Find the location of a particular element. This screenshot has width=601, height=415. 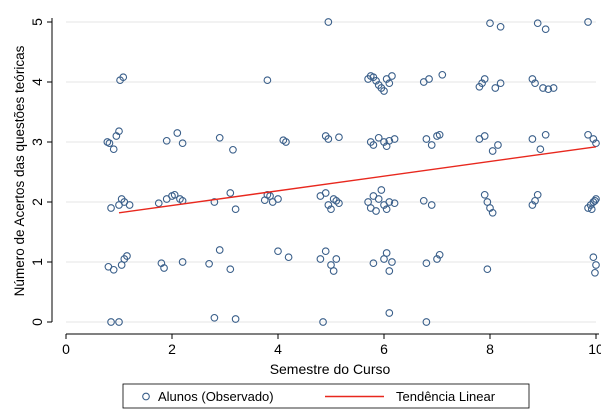

y-tick-label-5: 5 is located at coordinates (37, 22).